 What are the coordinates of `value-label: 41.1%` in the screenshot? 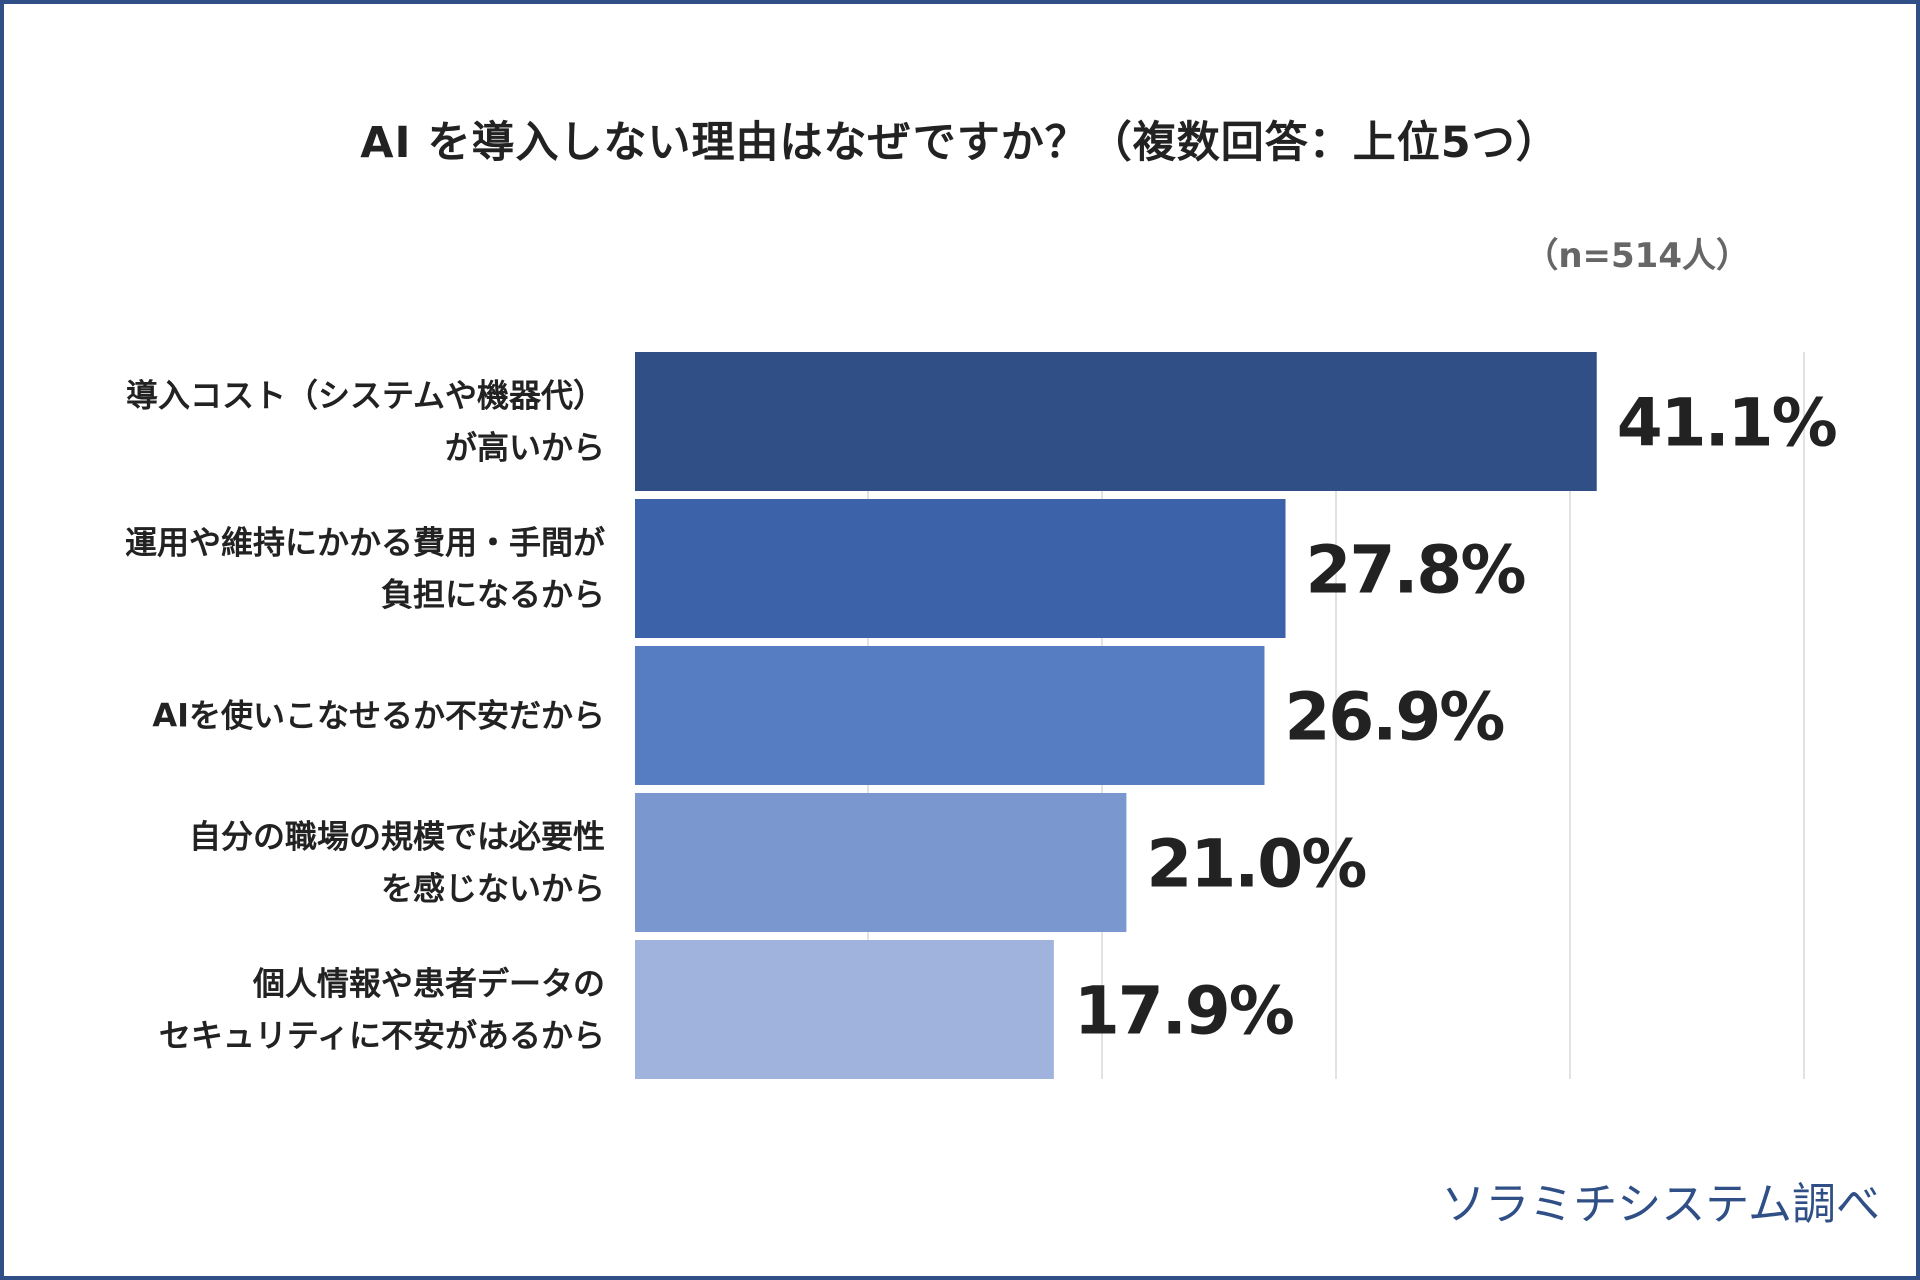 It's located at (1727, 423).